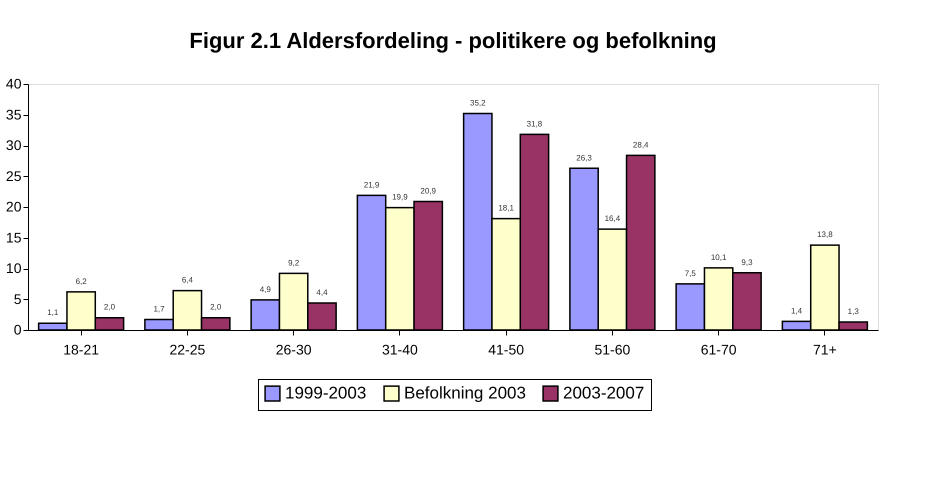  Describe the element at coordinates (465, 393) in the screenshot. I see `legend-label: Befolkning 2003` at that location.